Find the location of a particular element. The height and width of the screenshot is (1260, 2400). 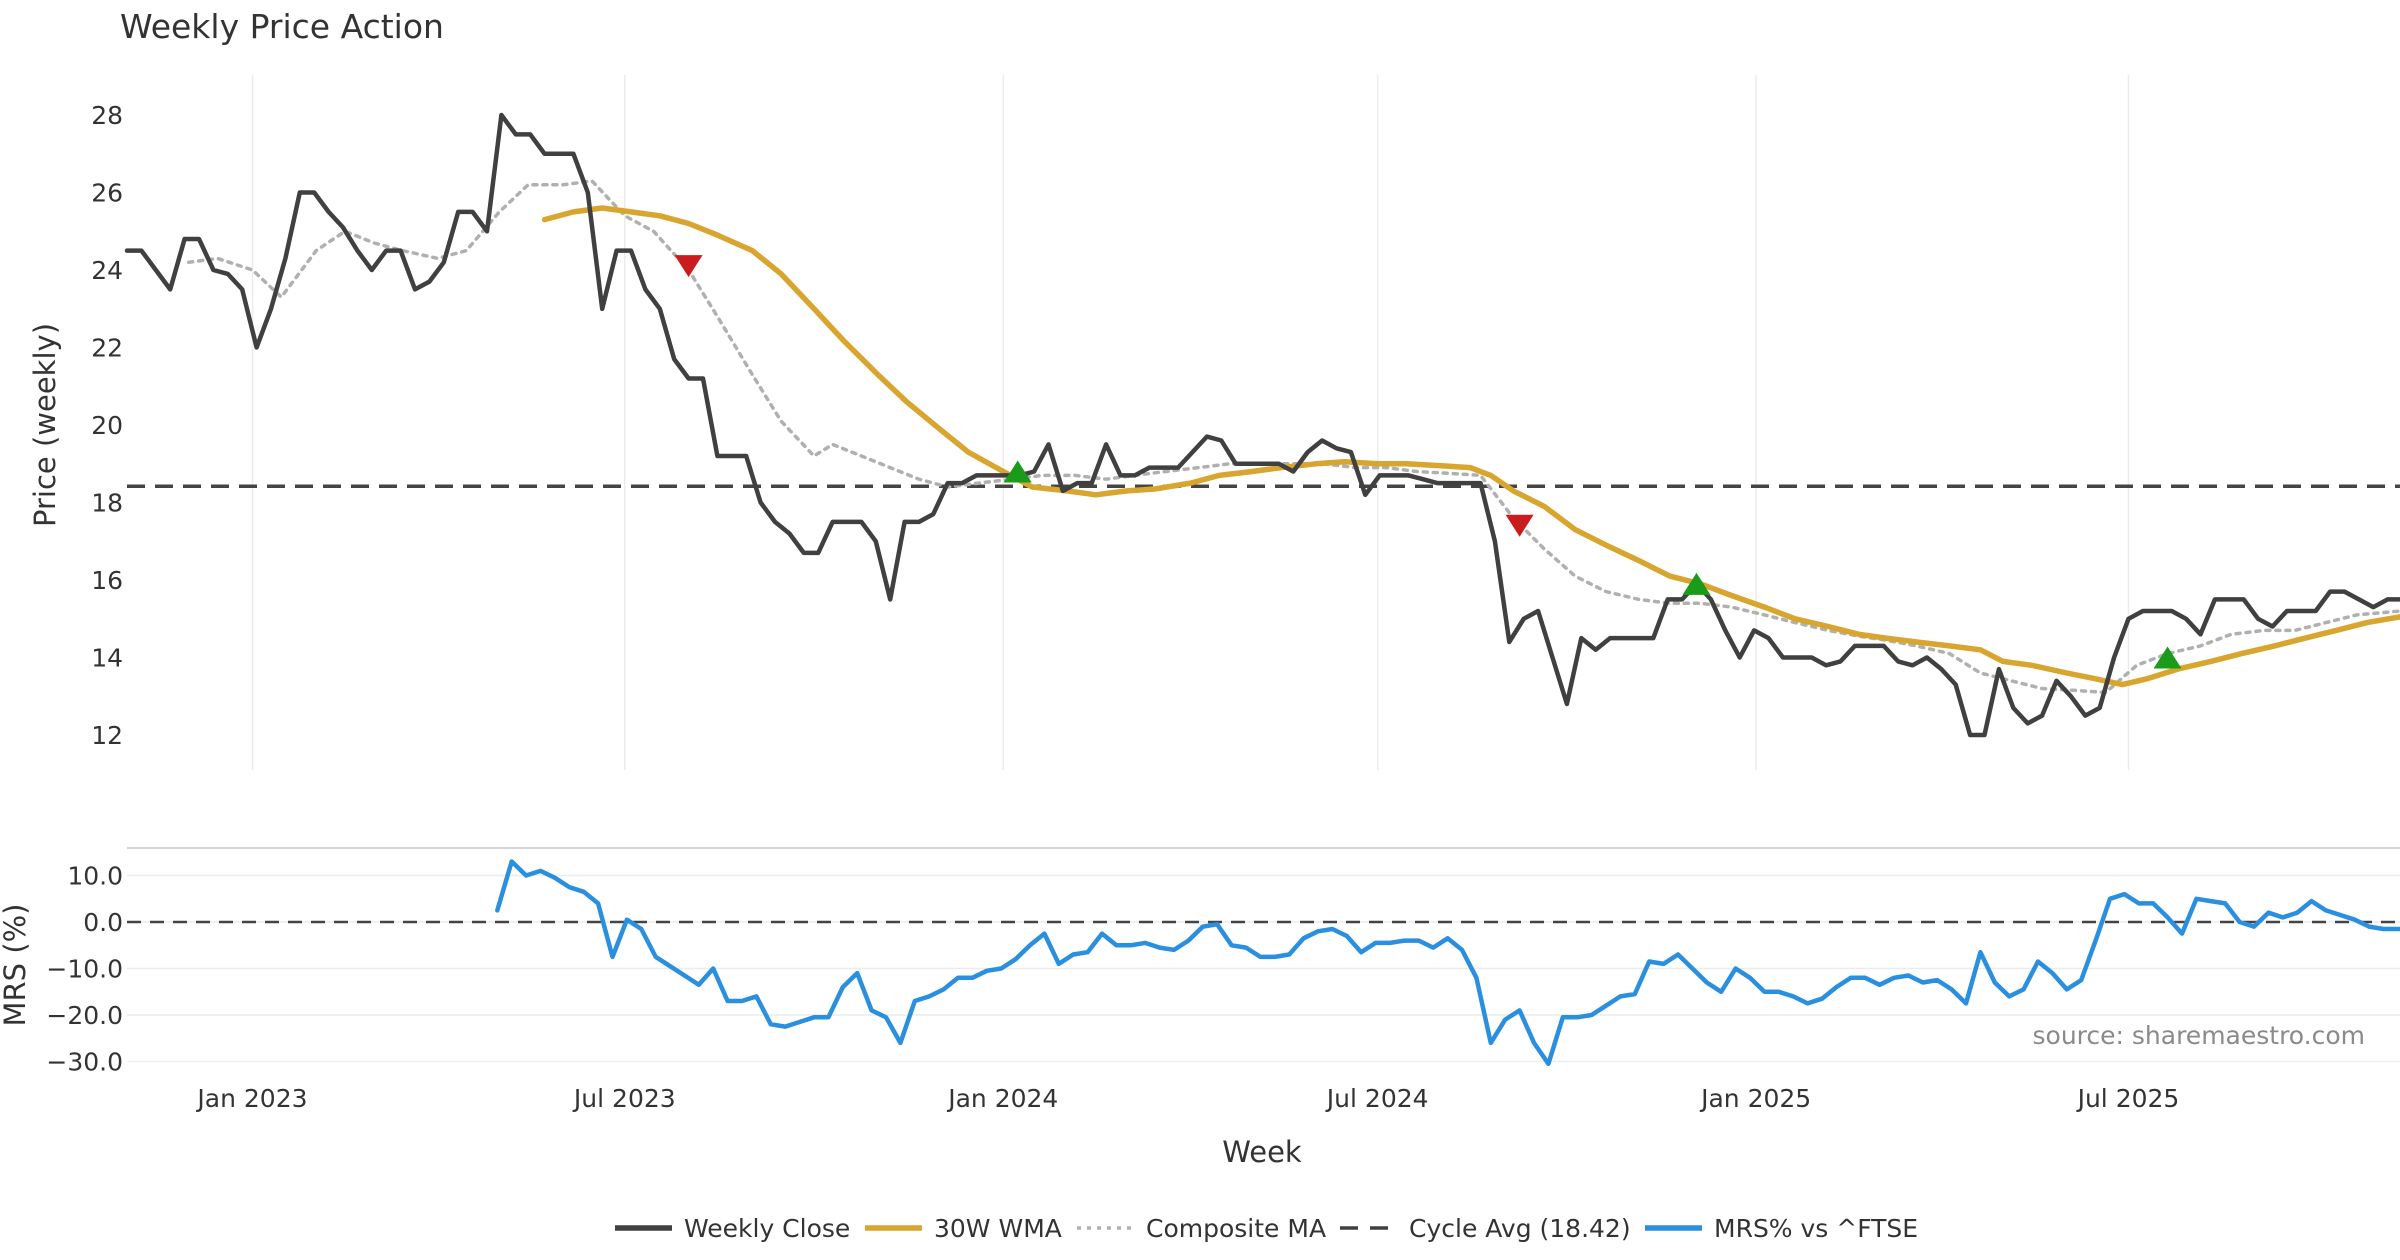

mrs-y-tick-label: −30.0 is located at coordinates (84, 1062).